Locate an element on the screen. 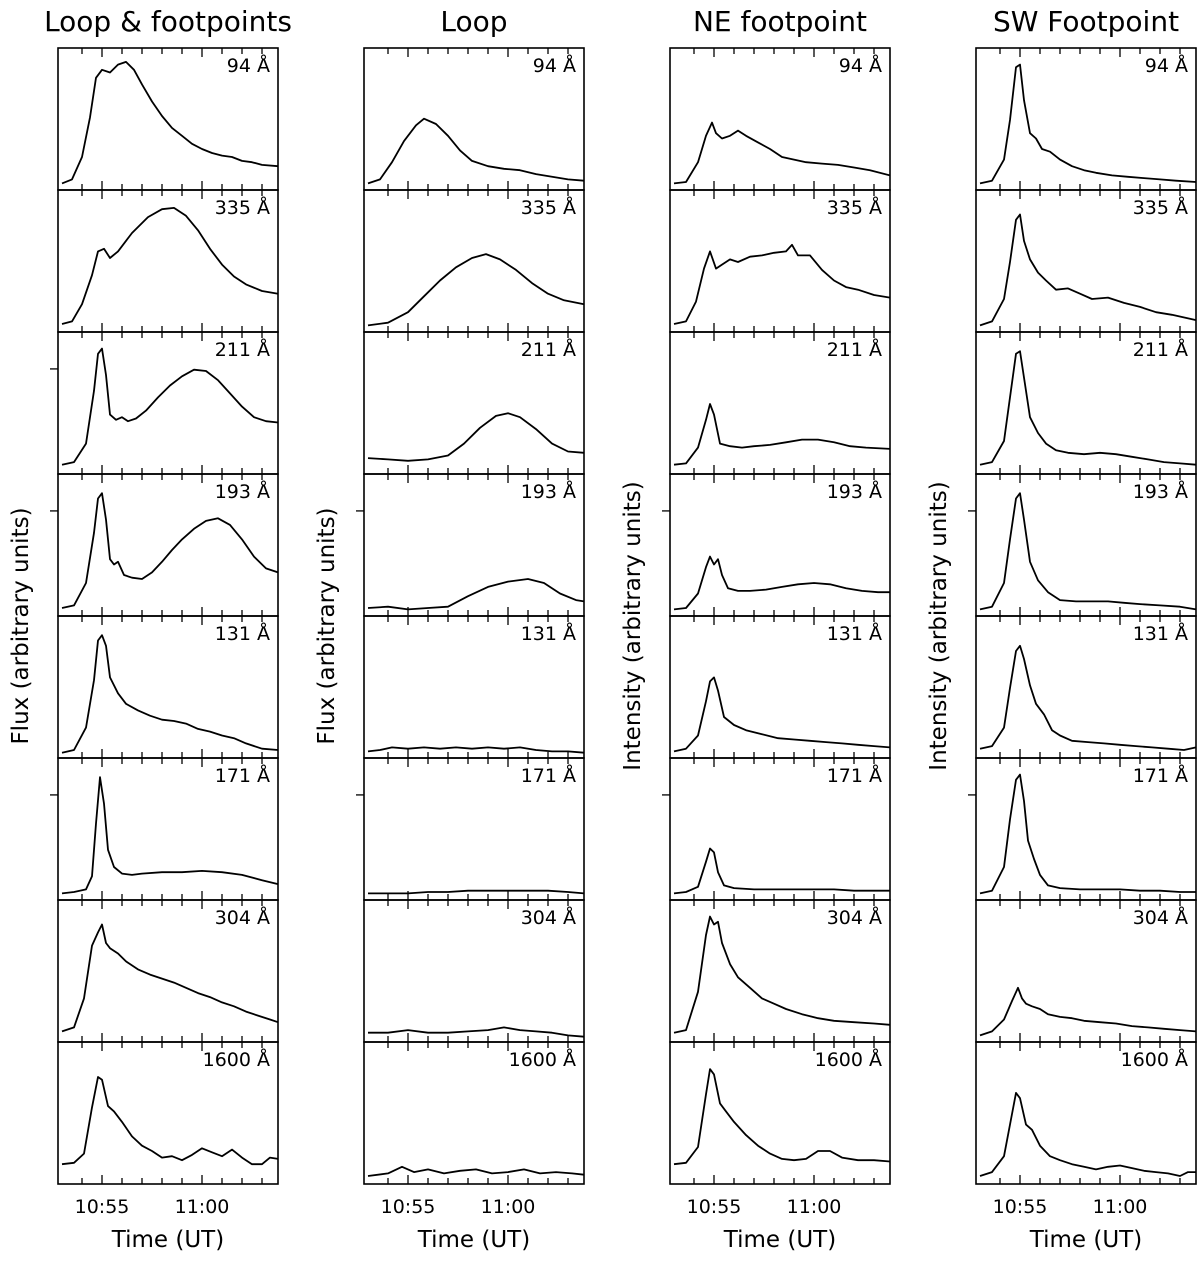 Image resolution: width=1200 pixels, height=1266 pixels. column-title: NE footpoint is located at coordinates (780, 21).